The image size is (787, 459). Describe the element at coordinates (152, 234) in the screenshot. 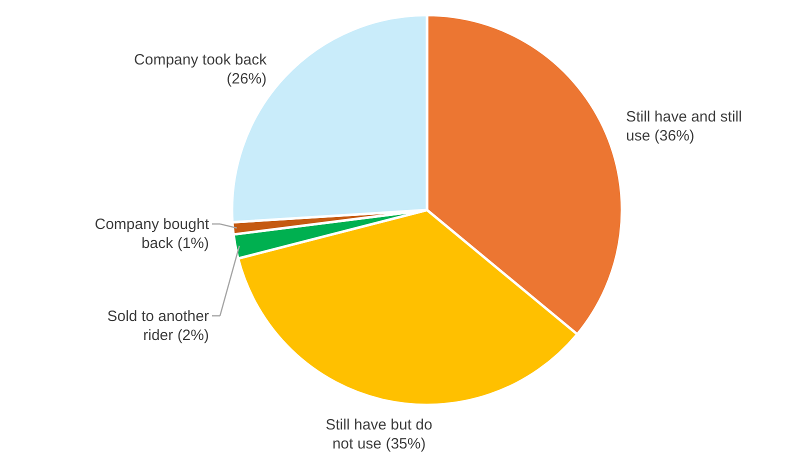

I see `slice-label: Company bought back (1%)` at that location.